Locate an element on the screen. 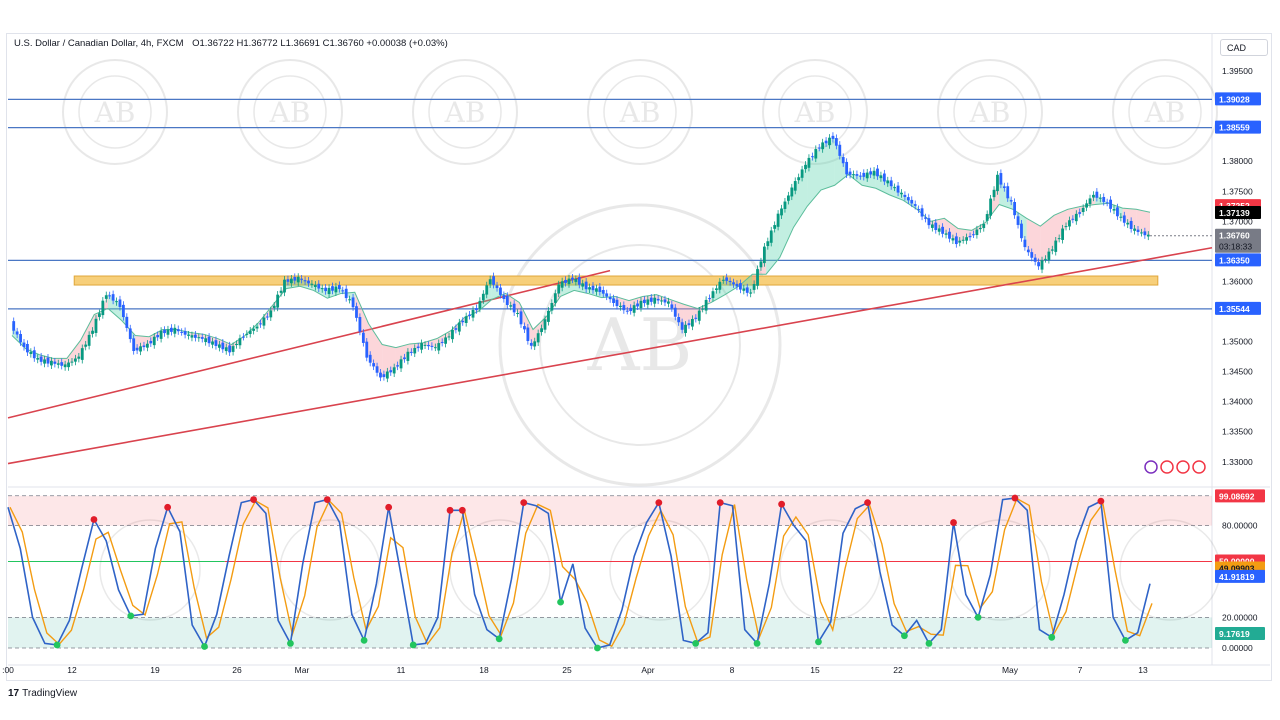 The image size is (1280, 720). level-price-tag-label: 1.35544 is located at coordinates (1234, 309).